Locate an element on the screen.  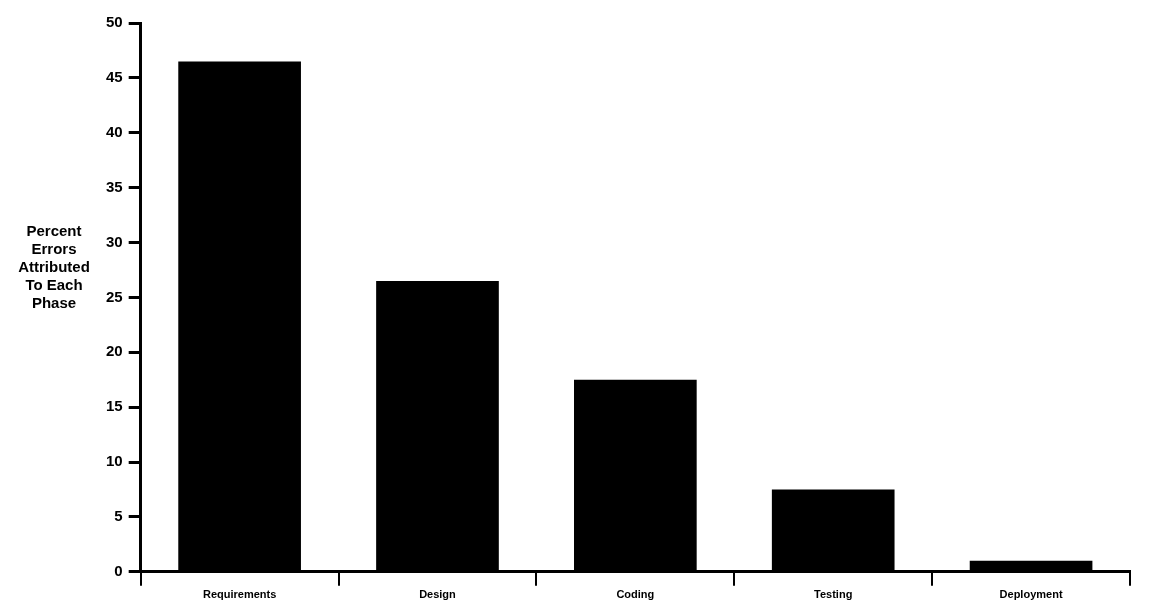
y-tick-label: 35 is located at coordinates (114, 186).